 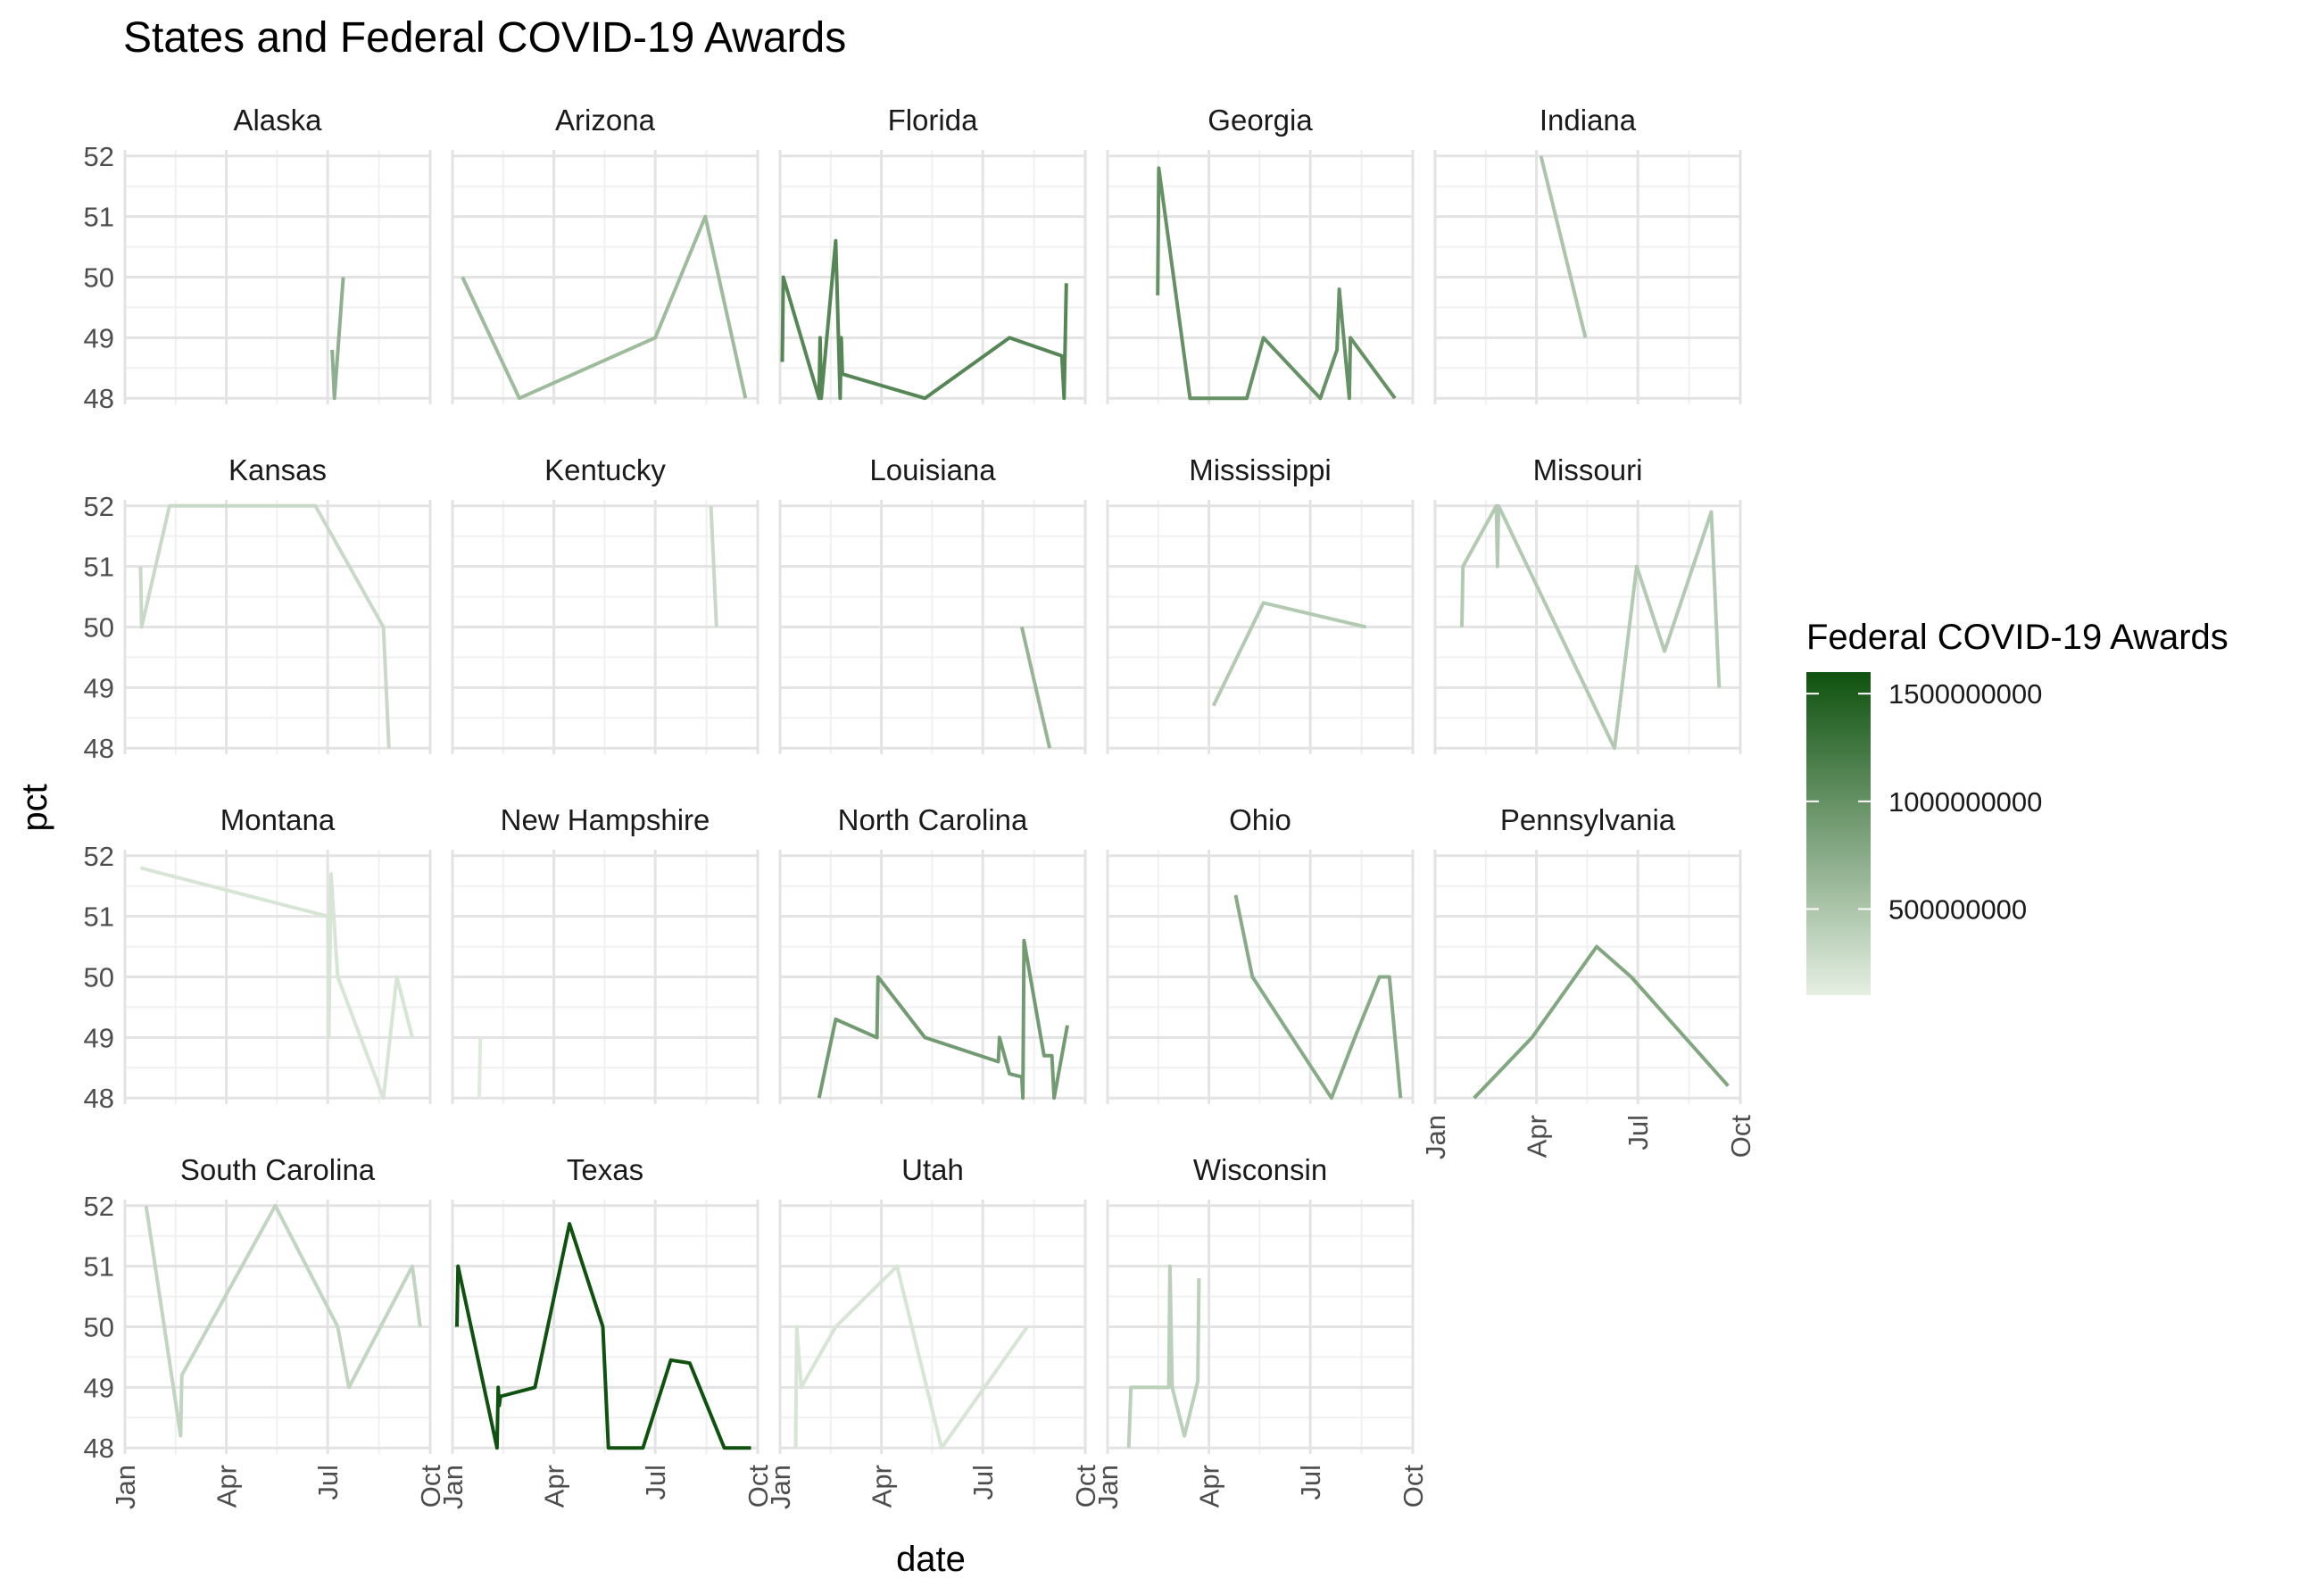 What do you see at coordinates (484, 38) in the screenshot?
I see `chart-title: States and Federal COVID-19 Awards` at bounding box center [484, 38].